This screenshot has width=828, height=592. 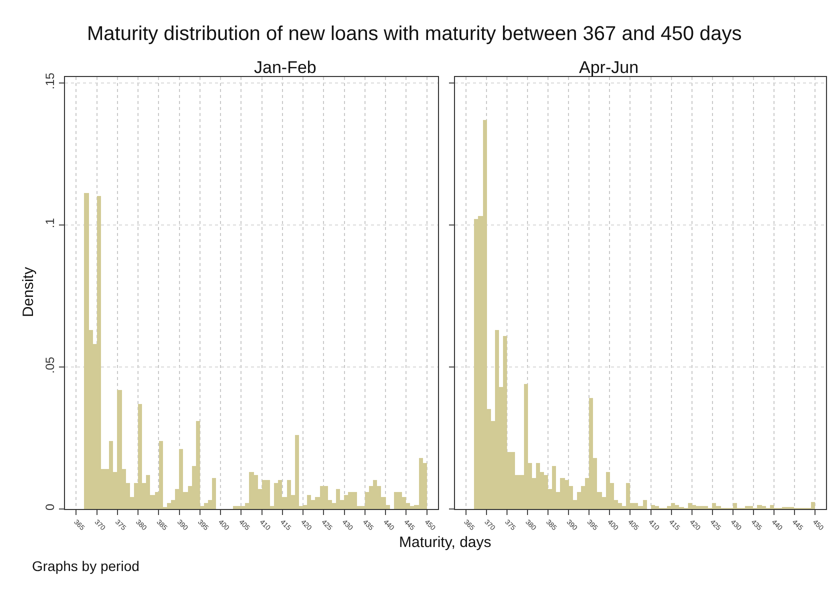 I want to click on text: Graphs by period, so click(x=86, y=566).